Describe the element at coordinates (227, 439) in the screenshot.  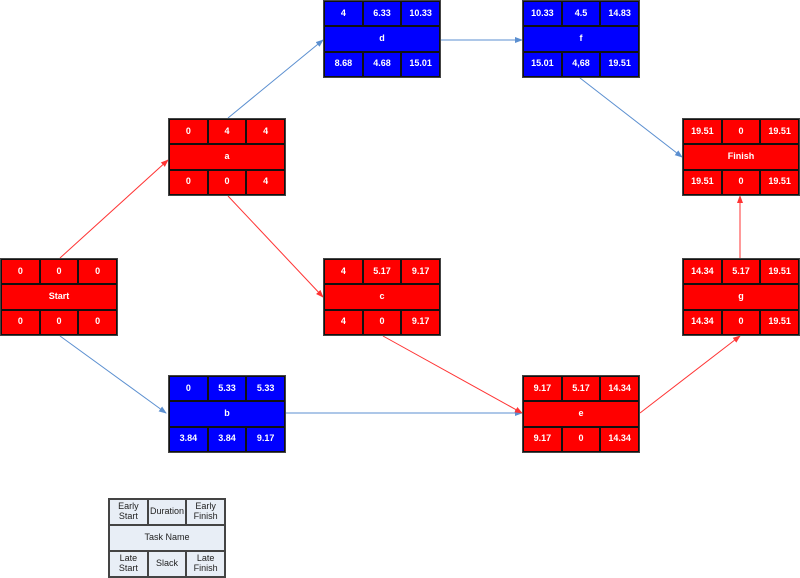
I see `task-slack: 3.84` at that location.